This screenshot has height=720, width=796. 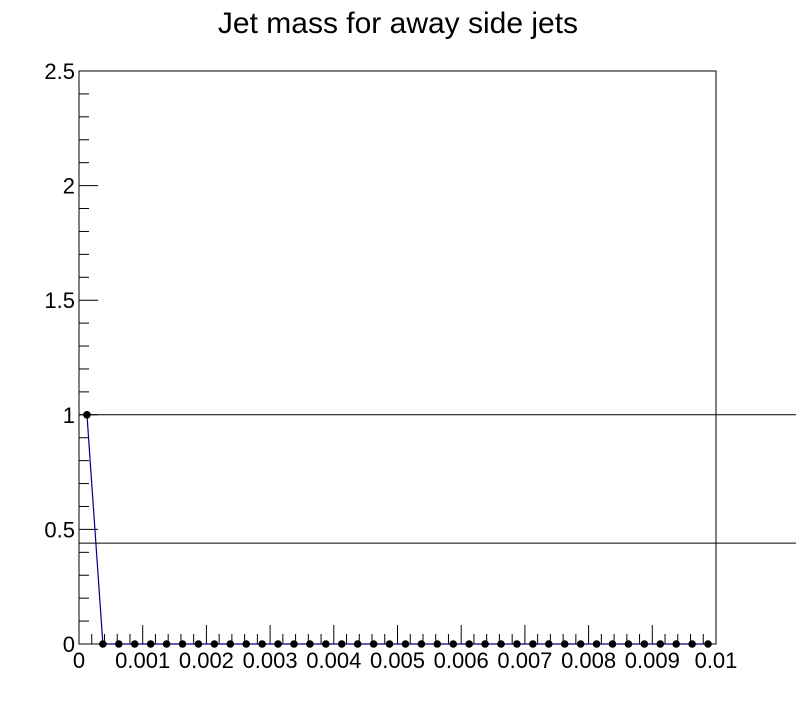 What do you see at coordinates (142, 660) in the screenshot?
I see `x-tick-label: 0.001` at bounding box center [142, 660].